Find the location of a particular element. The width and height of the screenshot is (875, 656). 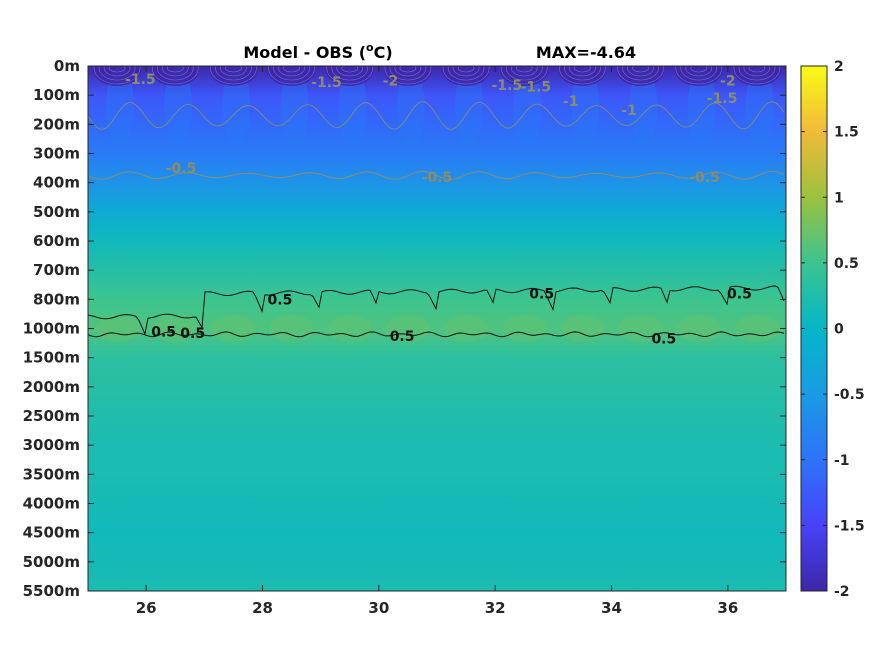

colorbar-tick-label: 1.5 is located at coordinates (846, 133).